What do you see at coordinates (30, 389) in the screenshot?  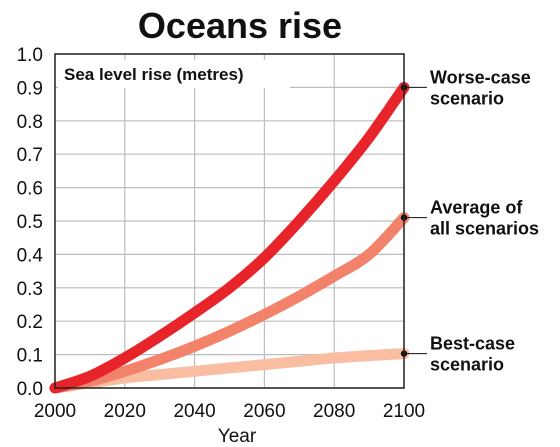 I see `y-tick-label: 0.0` at bounding box center [30, 389].